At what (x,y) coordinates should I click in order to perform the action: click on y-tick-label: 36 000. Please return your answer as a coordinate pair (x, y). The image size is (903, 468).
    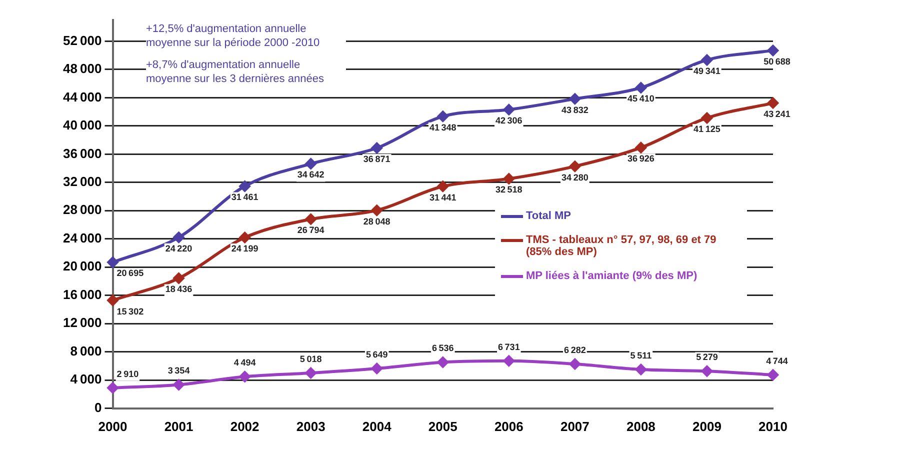
    Looking at the image, I should click on (82, 153).